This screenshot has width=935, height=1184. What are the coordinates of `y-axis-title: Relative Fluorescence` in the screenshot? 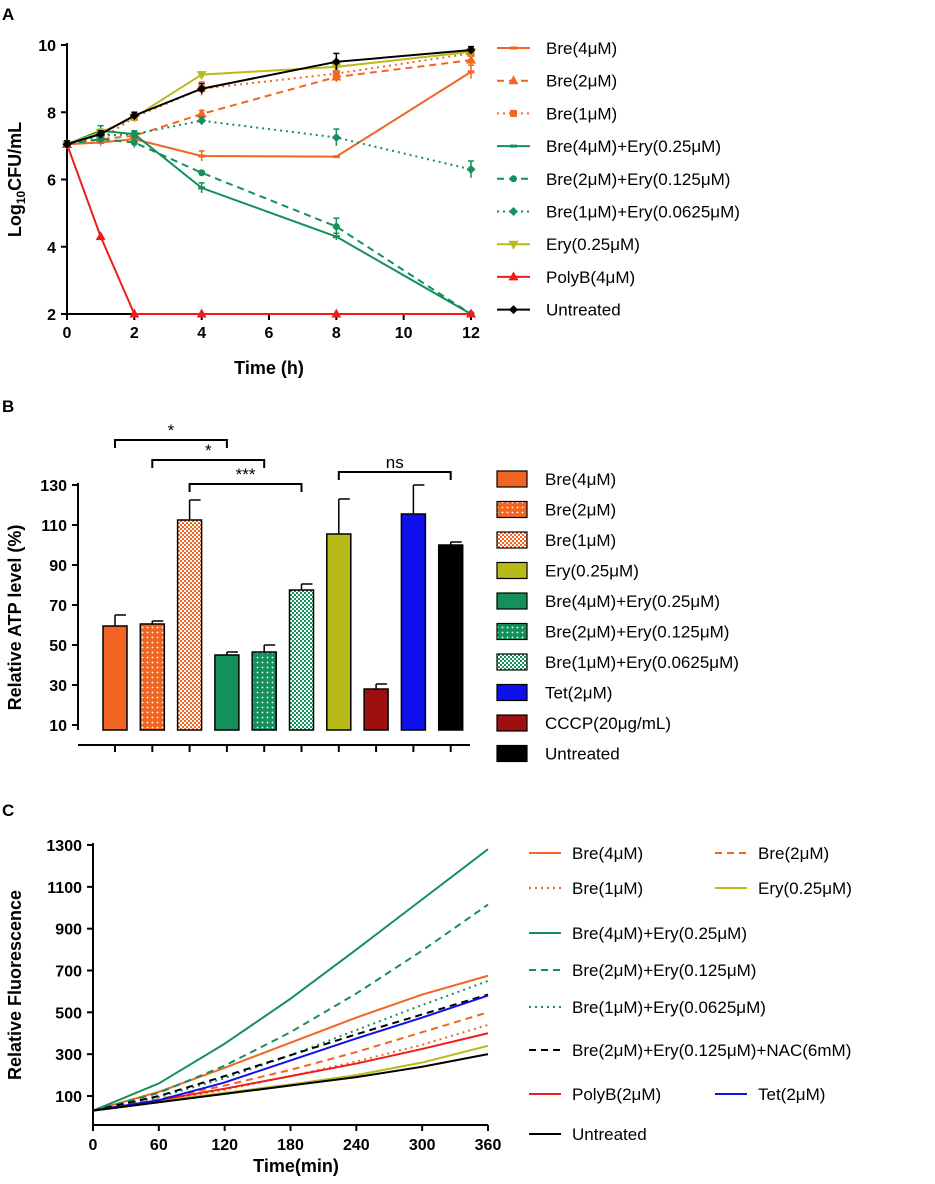 It's located at (15, 985).